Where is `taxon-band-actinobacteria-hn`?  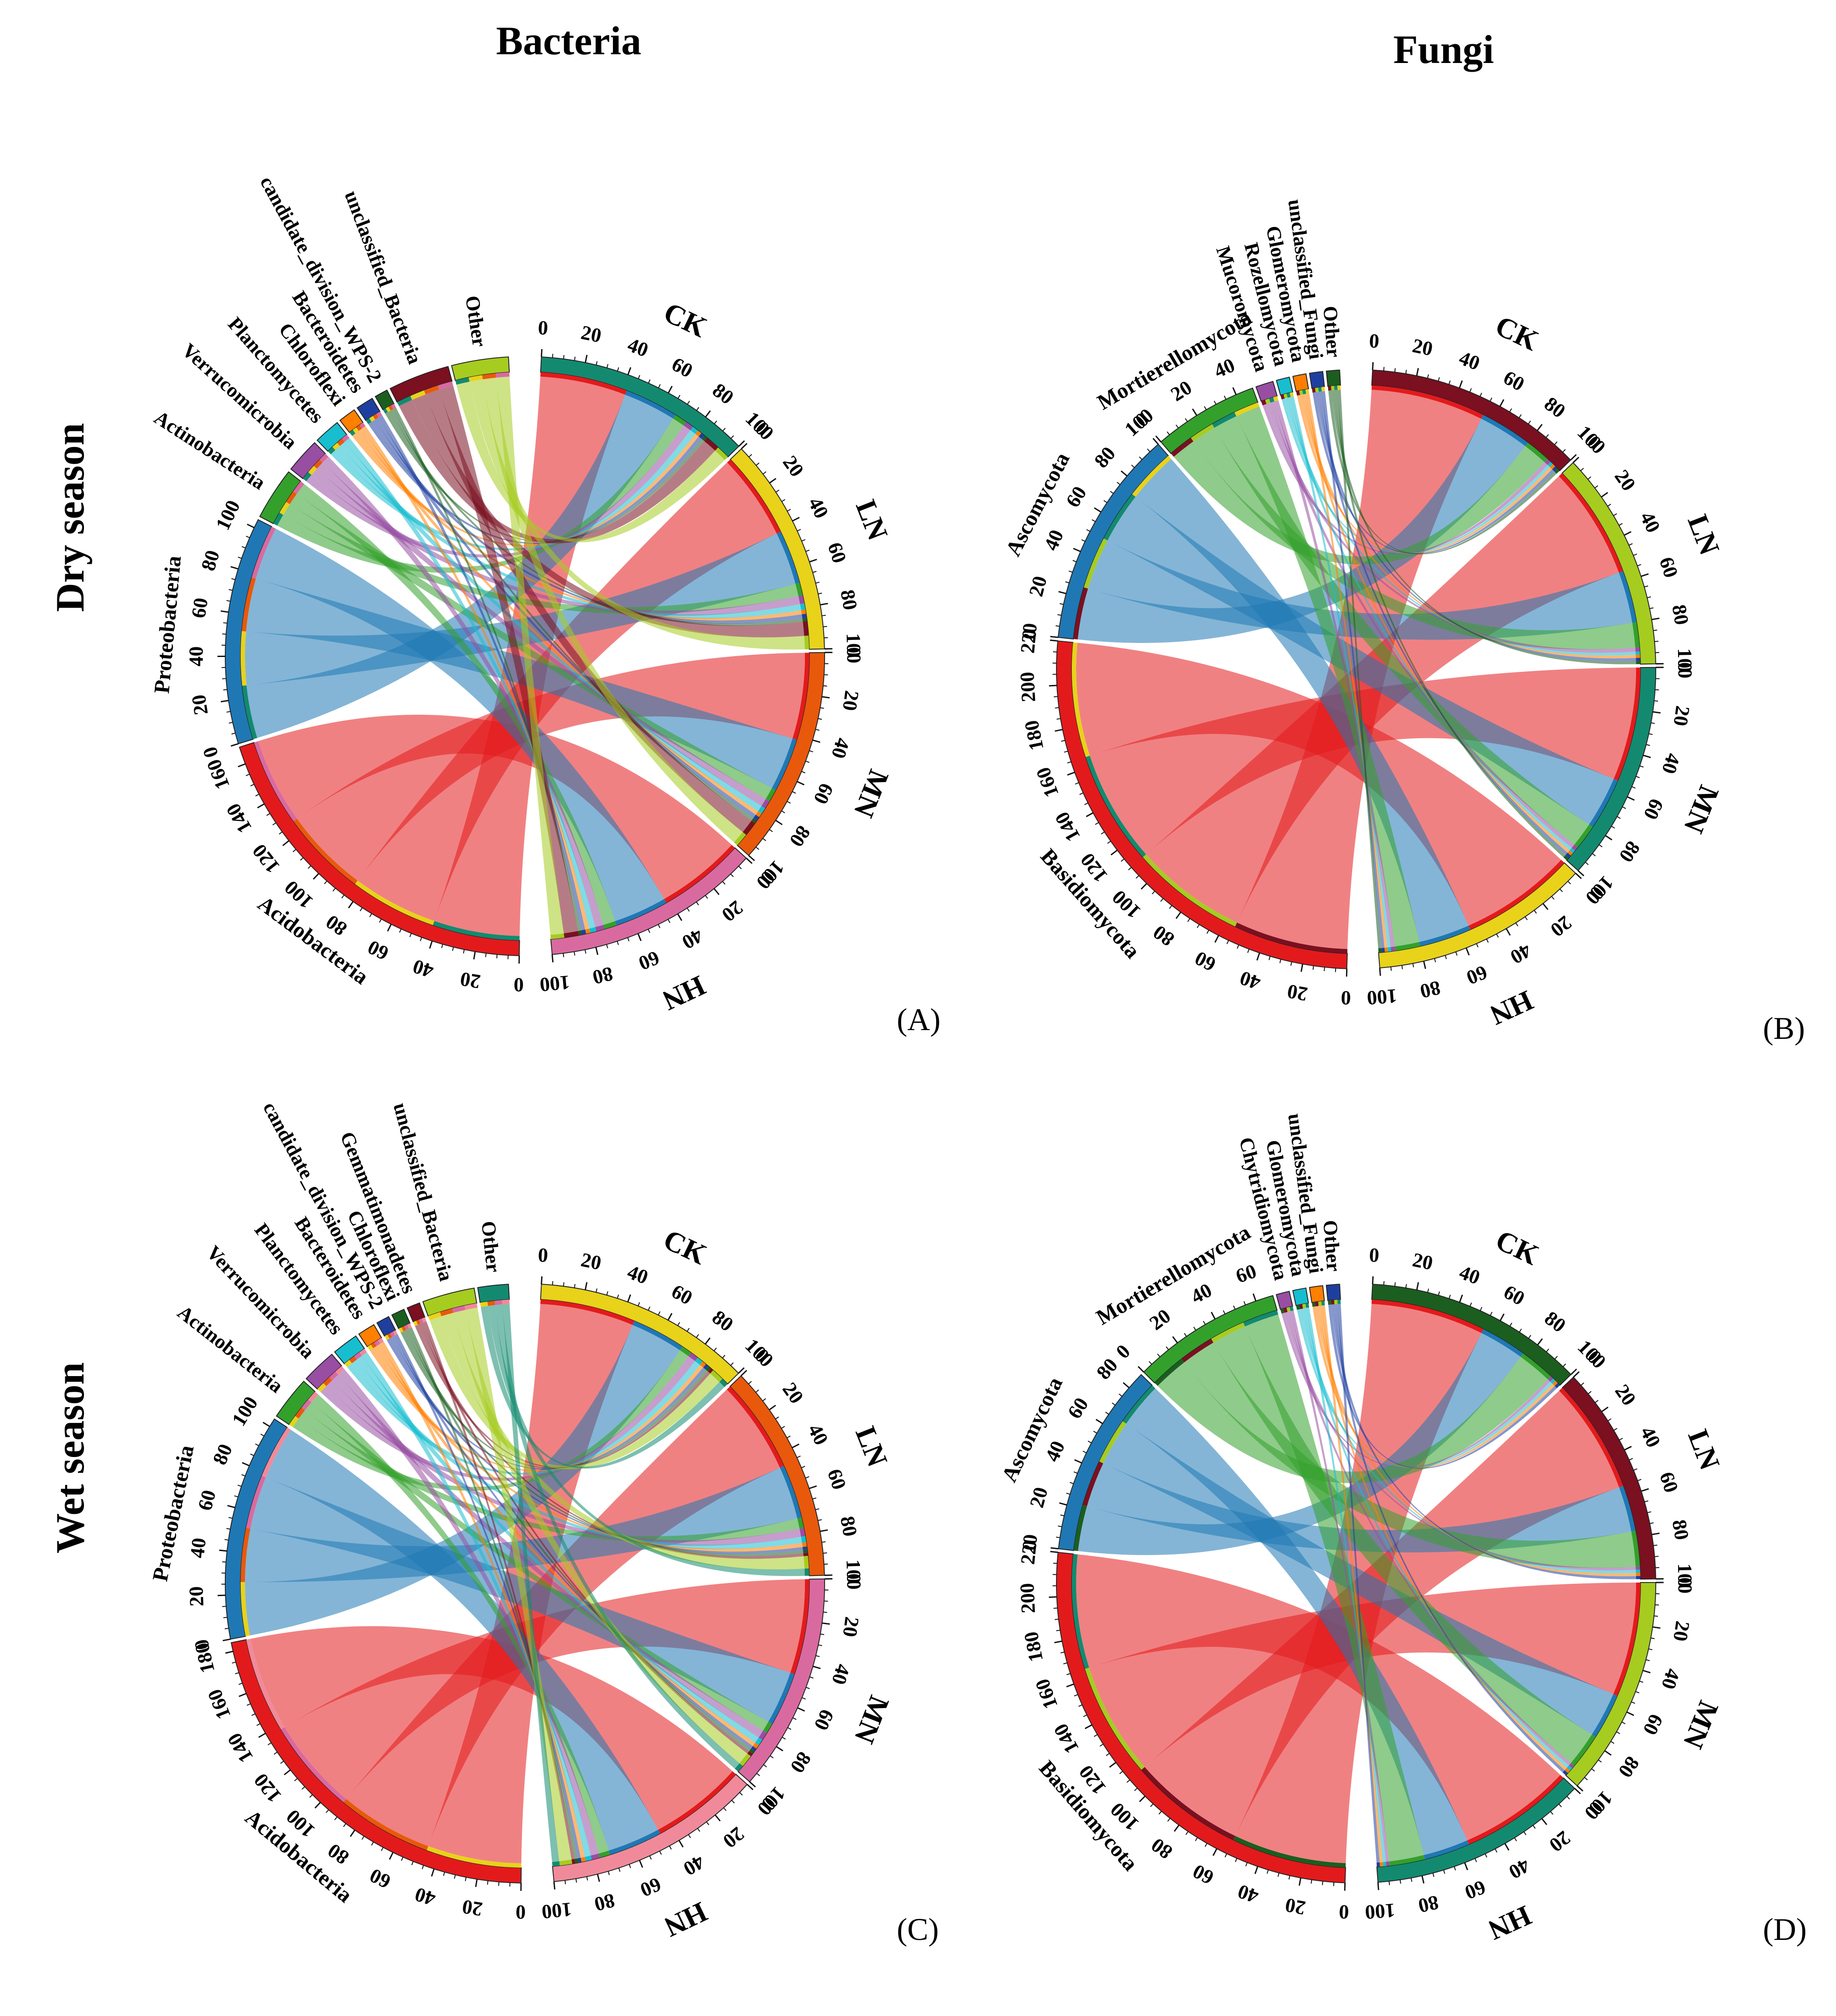 taxon-band-actinobacteria-hn is located at coordinates (313, 1396).